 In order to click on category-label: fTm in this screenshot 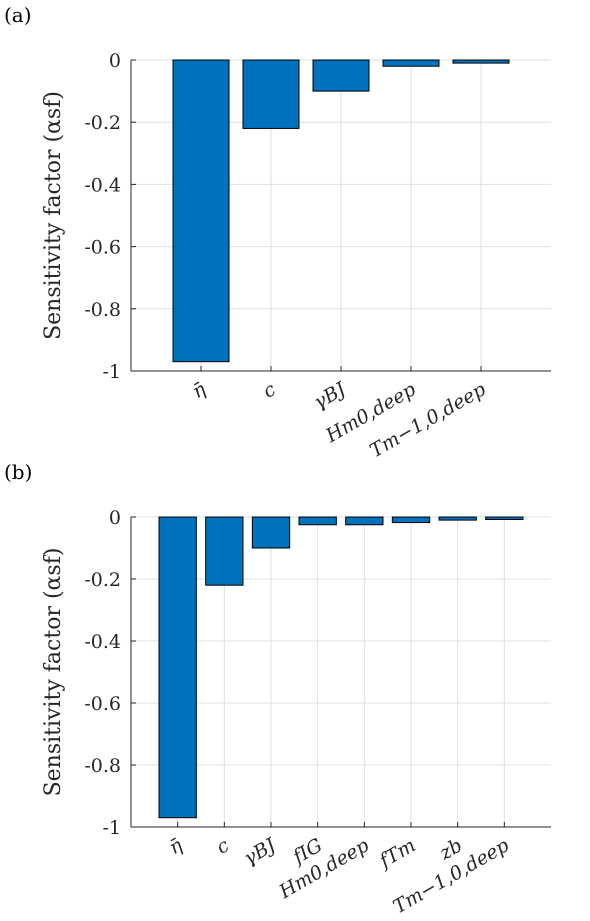, I will do `click(396, 853)`.